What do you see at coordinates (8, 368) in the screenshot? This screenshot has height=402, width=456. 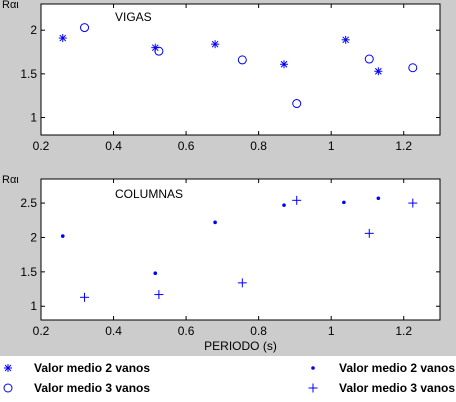 I see `asterisk-marker-icon` at bounding box center [8, 368].